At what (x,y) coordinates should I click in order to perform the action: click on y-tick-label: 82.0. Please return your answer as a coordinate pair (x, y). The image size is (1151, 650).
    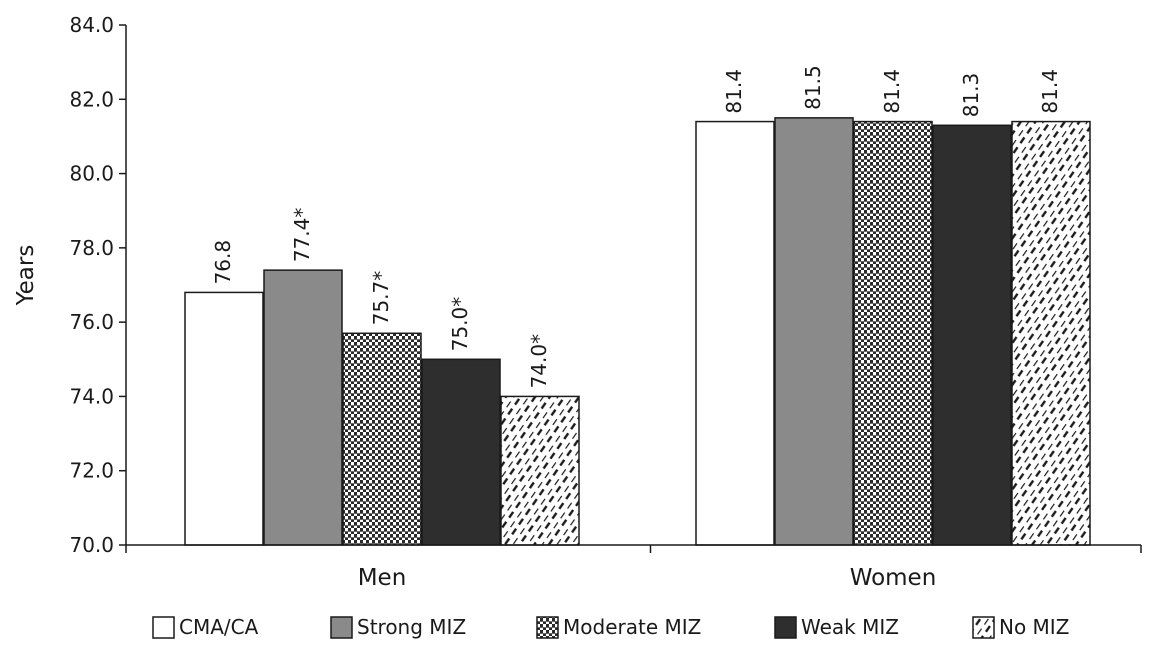
    Looking at the image, I should click on (91, 99).